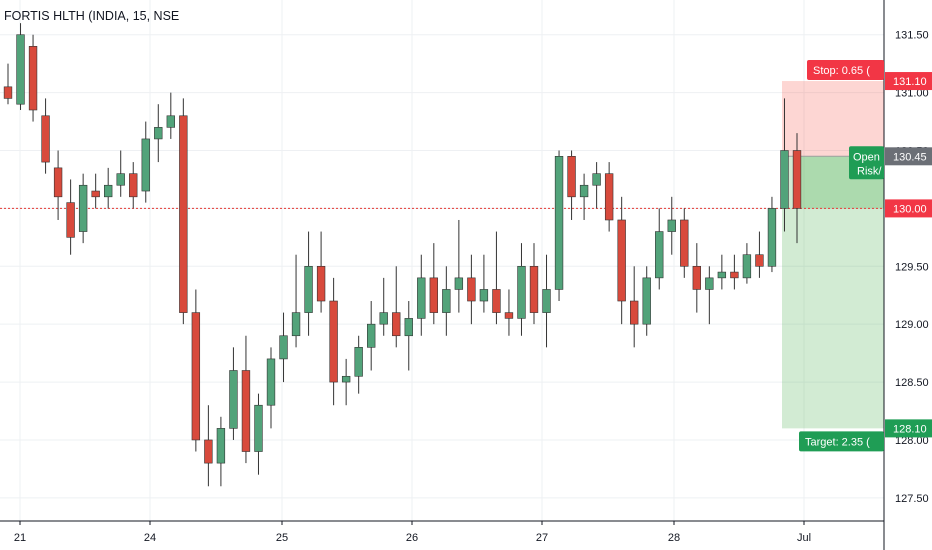 This screenshot has height=550, width=932. I want to click on position-zones, so click(833, 255).